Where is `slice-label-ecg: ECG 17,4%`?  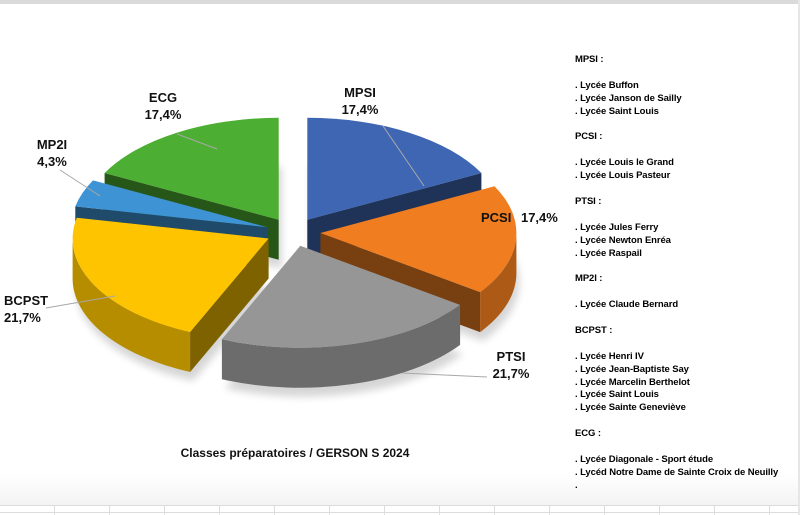 slice-label-ecg: ECG 17,4% is located at coordinates (163, 106).